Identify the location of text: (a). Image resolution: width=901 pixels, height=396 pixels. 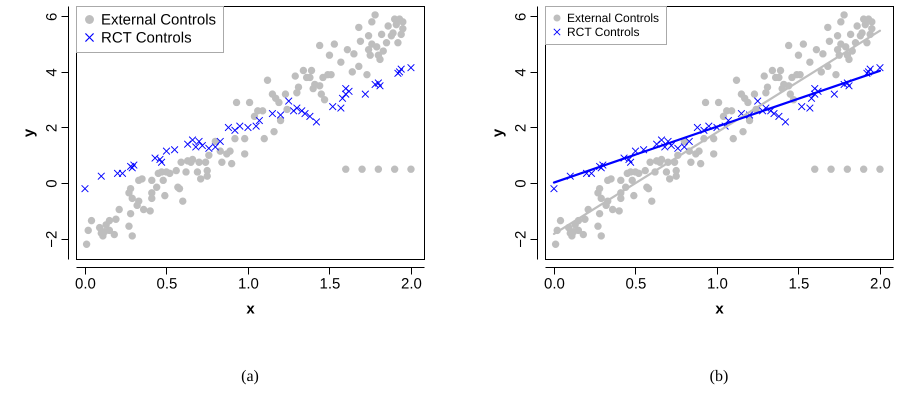
(250, 376).